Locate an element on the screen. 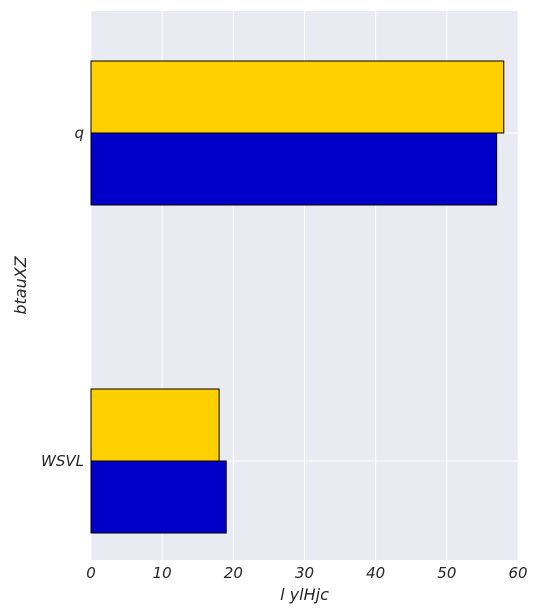 Image resolution: width=539 pixels, height=616 pixels. x-tick-labels: 0 10 20 30 40 50 60 is located at coordinates (306, 573).